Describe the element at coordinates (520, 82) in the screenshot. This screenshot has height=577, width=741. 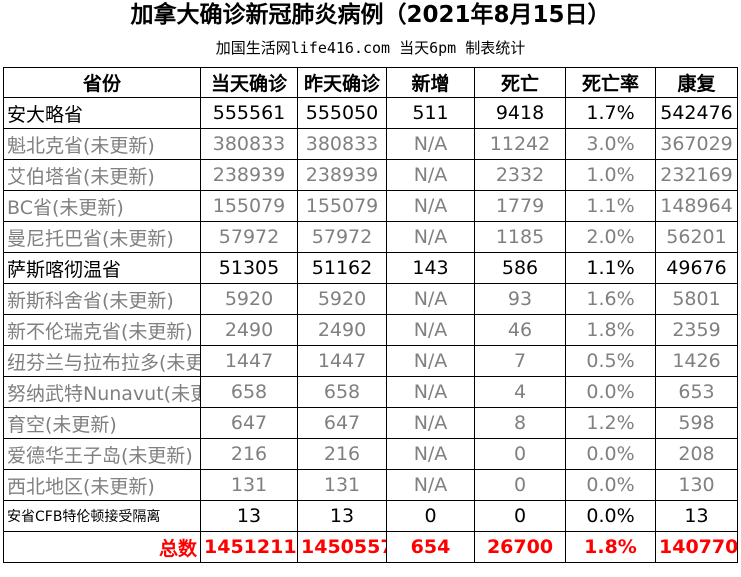
I see `column-header: 死亡` at that location.